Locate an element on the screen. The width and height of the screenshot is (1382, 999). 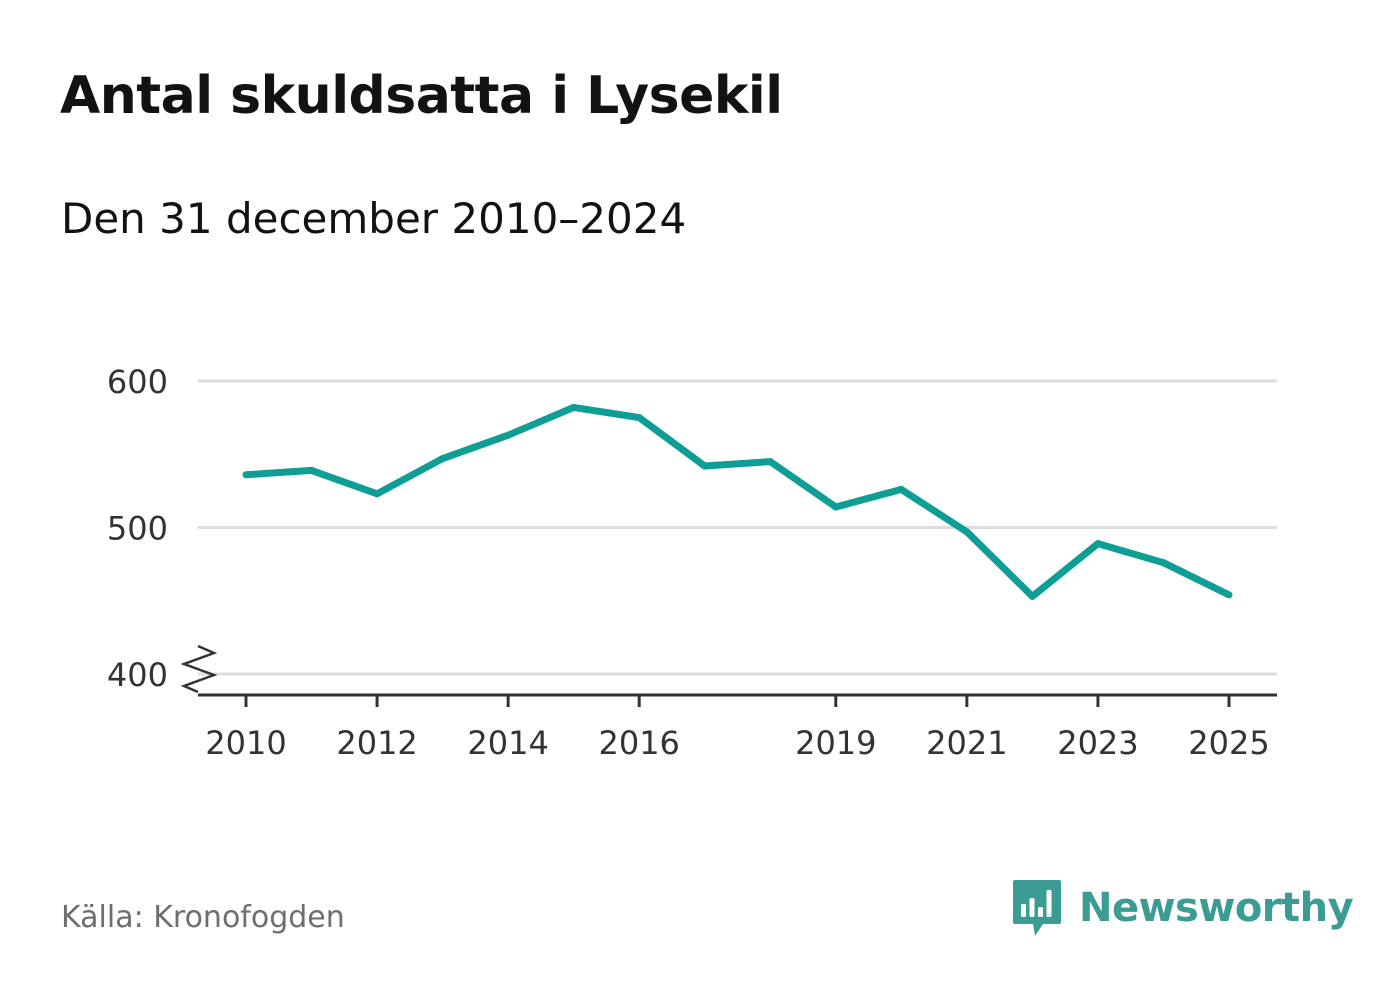
y-tick-label: 500 is located at coordinates (137, 529).